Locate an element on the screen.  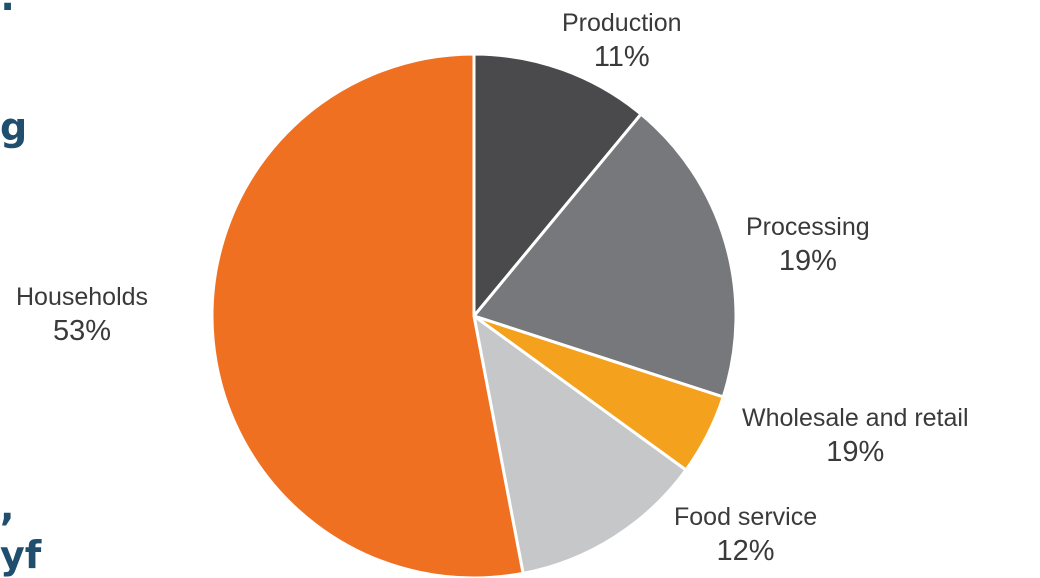
cropped-text-fragment: : is located at coordinates (7, 8).